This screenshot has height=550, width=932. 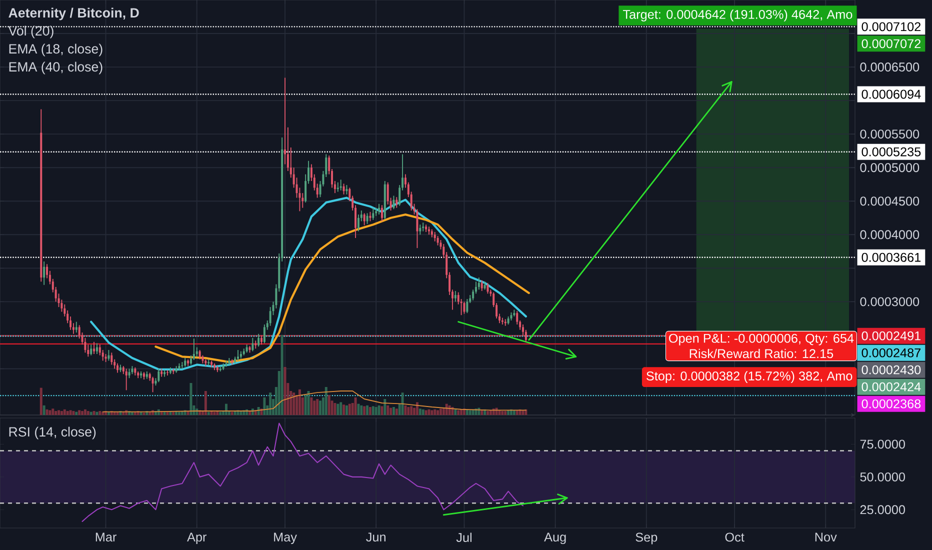 What do you see at coordinates (891, 27) in the screenshot?
I see `ref-line-label: 0.0007102` at bounding box center [891, 27].